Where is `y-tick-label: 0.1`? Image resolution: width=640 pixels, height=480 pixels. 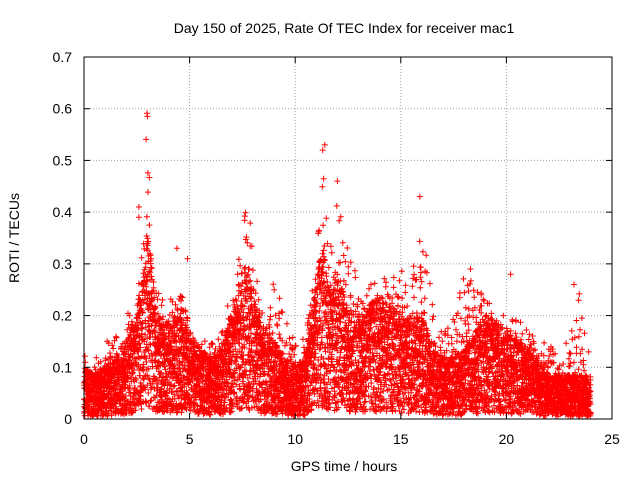
y-tick-label: 0.1 is located at coordinates (63, 367).